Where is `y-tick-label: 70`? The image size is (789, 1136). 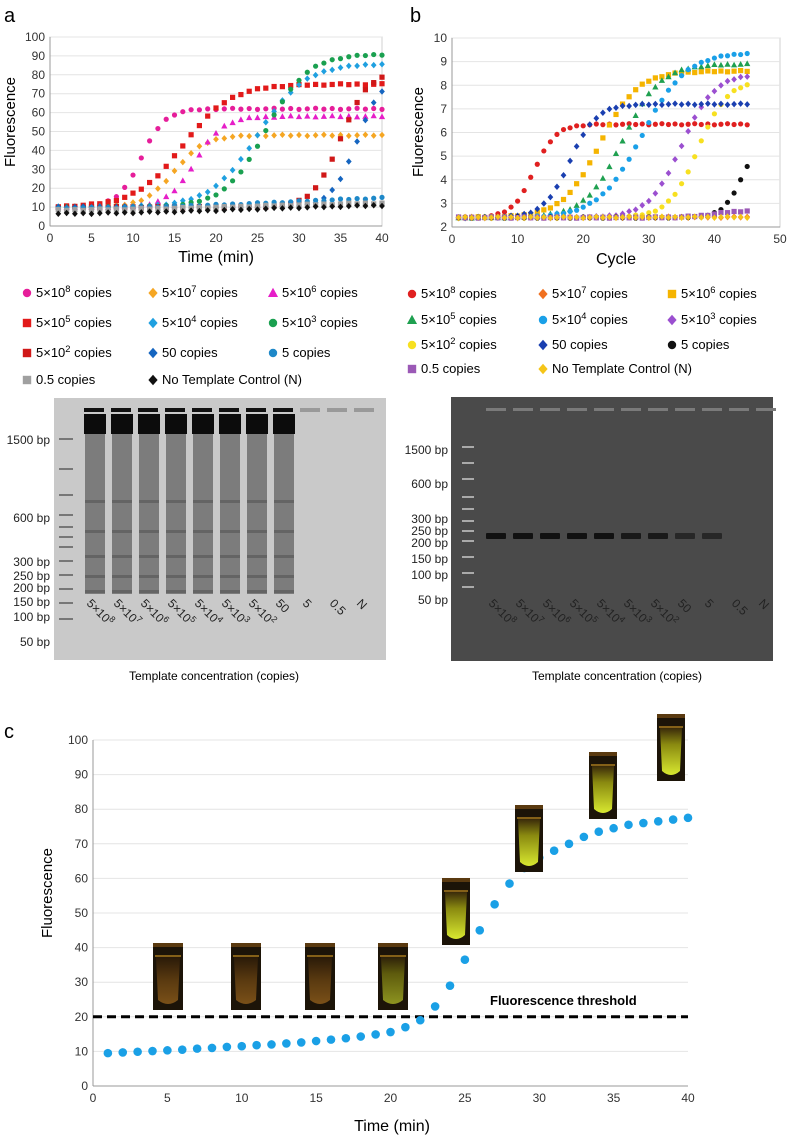 y-tick-label: 70 is located at coordinates (82, 844).